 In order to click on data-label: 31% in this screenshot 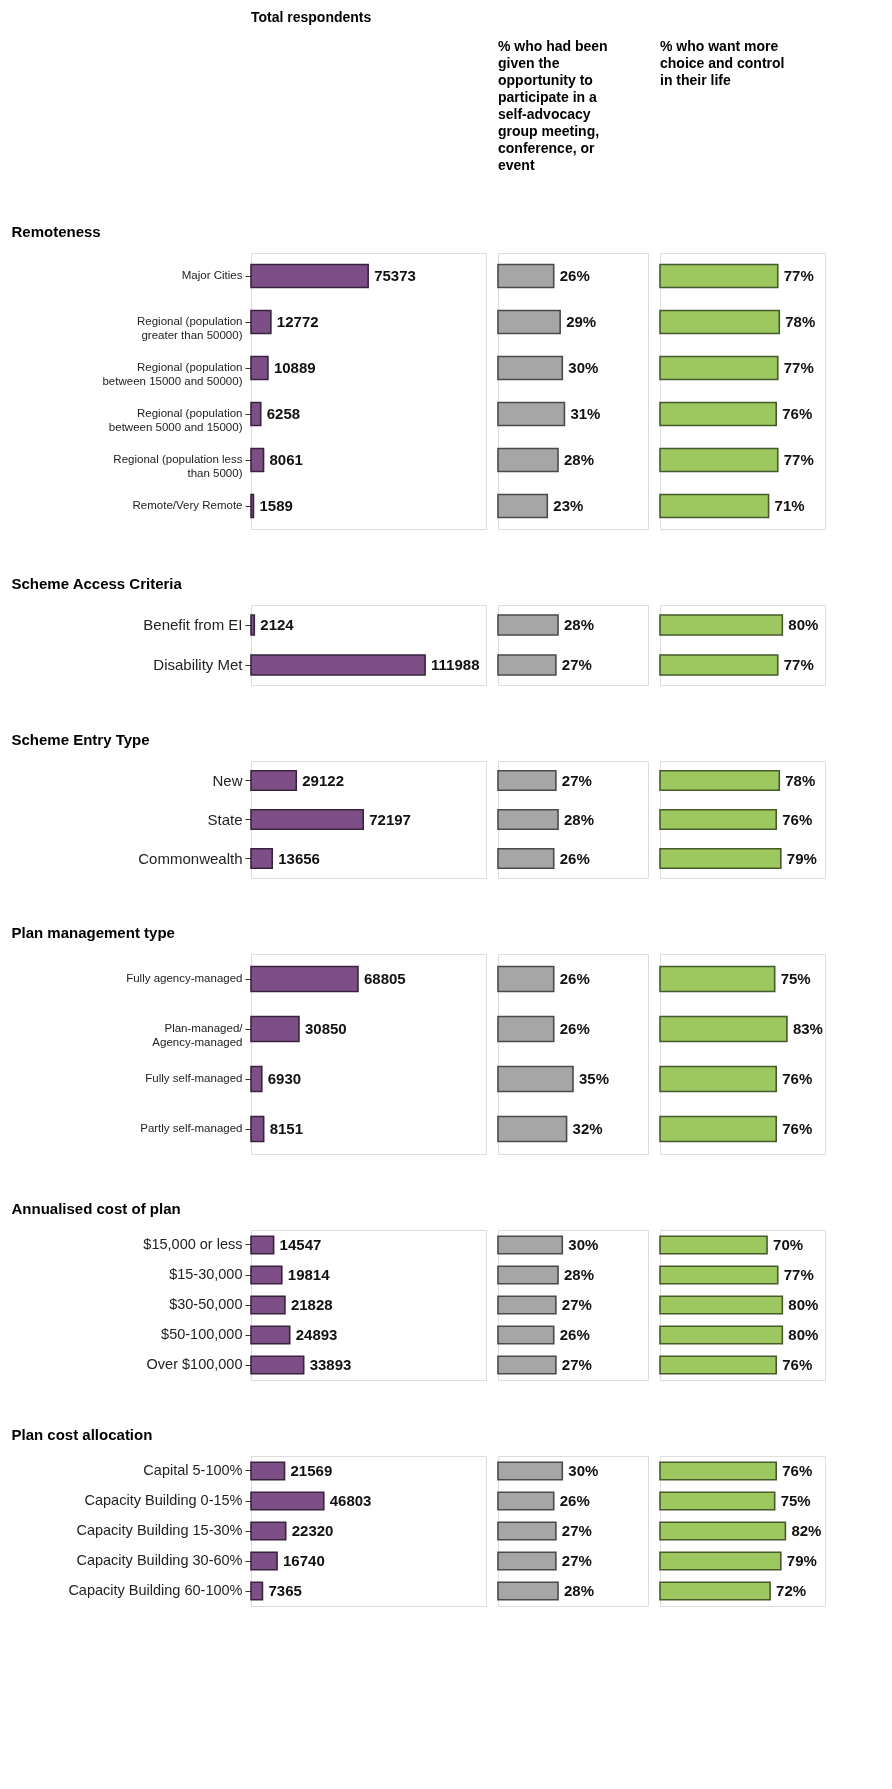, I will do `click(585, 413)`.